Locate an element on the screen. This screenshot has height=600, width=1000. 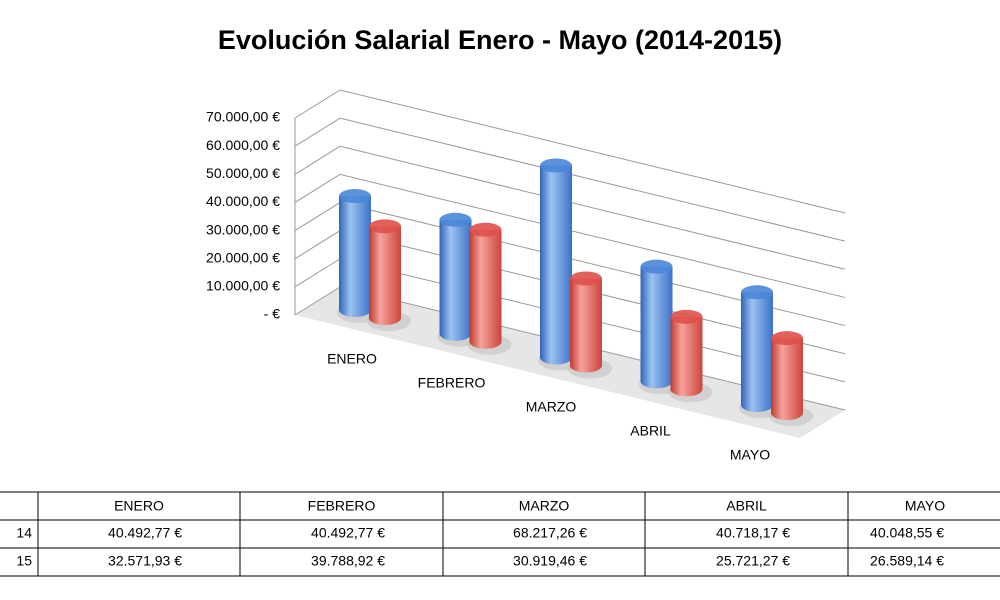
x-tick-label: ENERO is located at coordinates (352, 359).